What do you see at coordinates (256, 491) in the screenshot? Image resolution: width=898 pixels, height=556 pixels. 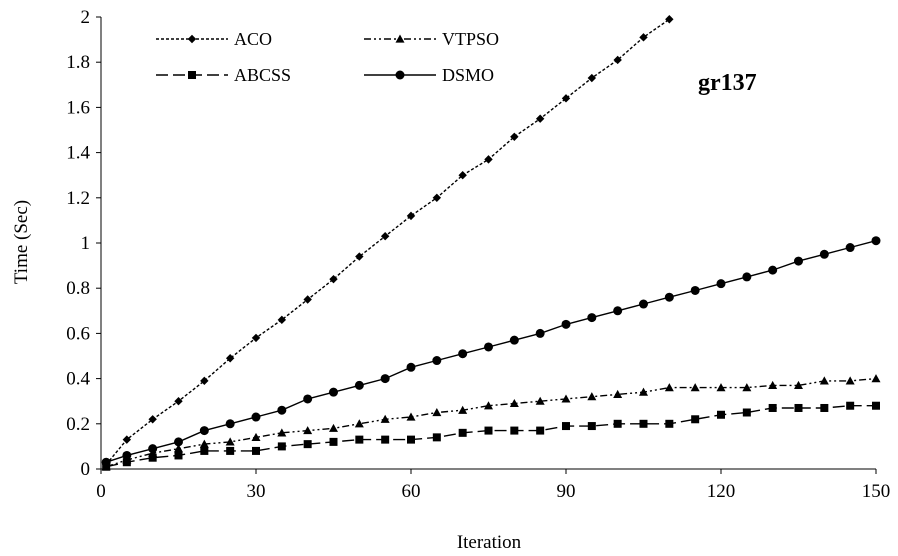 I see `x-tick-label: 30` at bounding box center [256, 491].